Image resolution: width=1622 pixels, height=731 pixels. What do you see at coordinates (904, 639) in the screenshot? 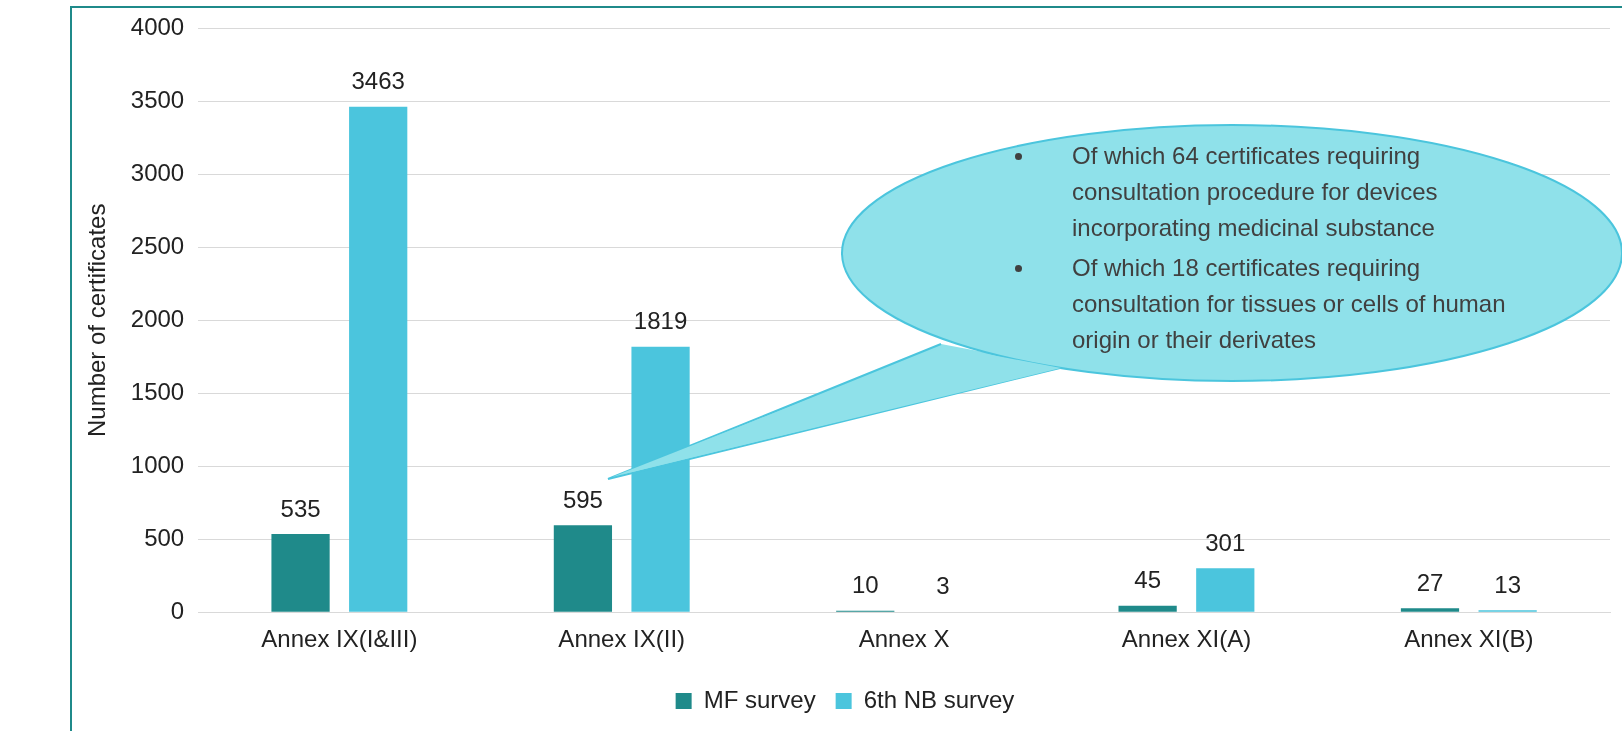
I see `x-tick-label: Annex X` at bounding box center [904, 639].